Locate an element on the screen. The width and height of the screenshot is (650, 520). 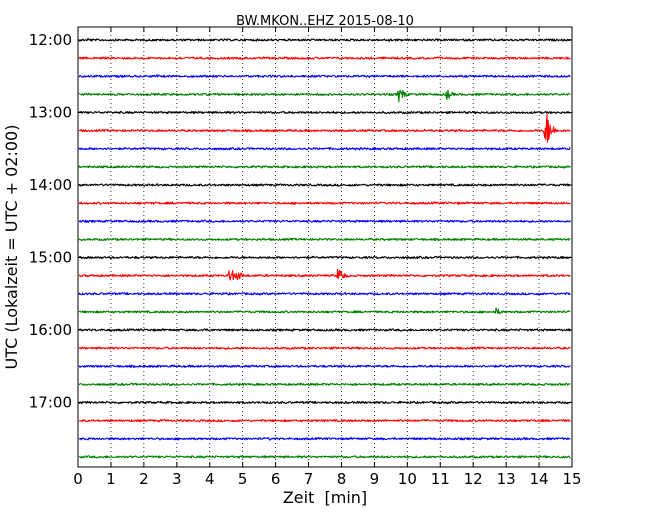
chart-title: BW.MKON..EHZ 2015-08-10 is located at coordinates (325, 21).